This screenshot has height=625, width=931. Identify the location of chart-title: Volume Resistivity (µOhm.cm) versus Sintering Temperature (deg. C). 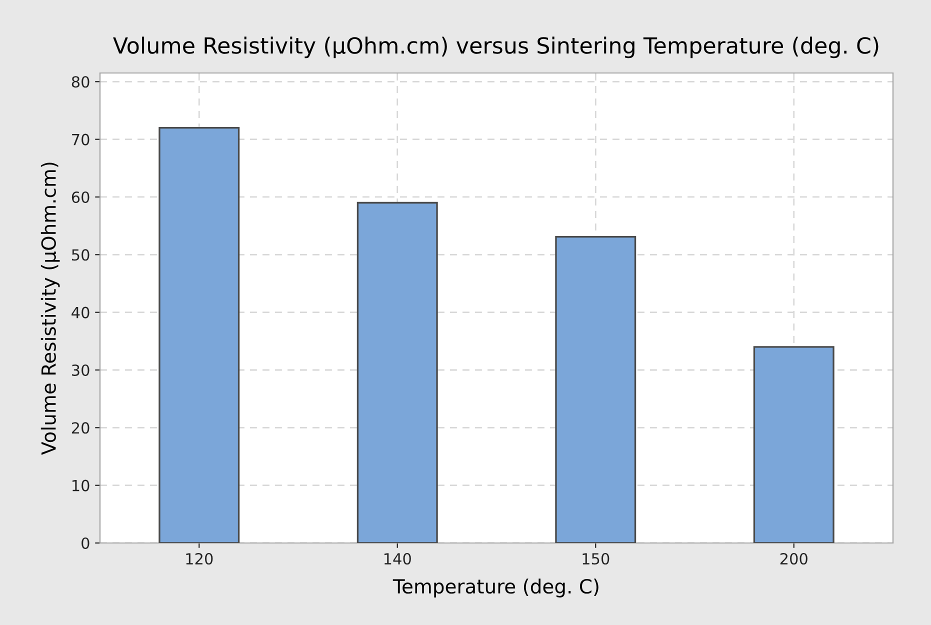
(495, 47).